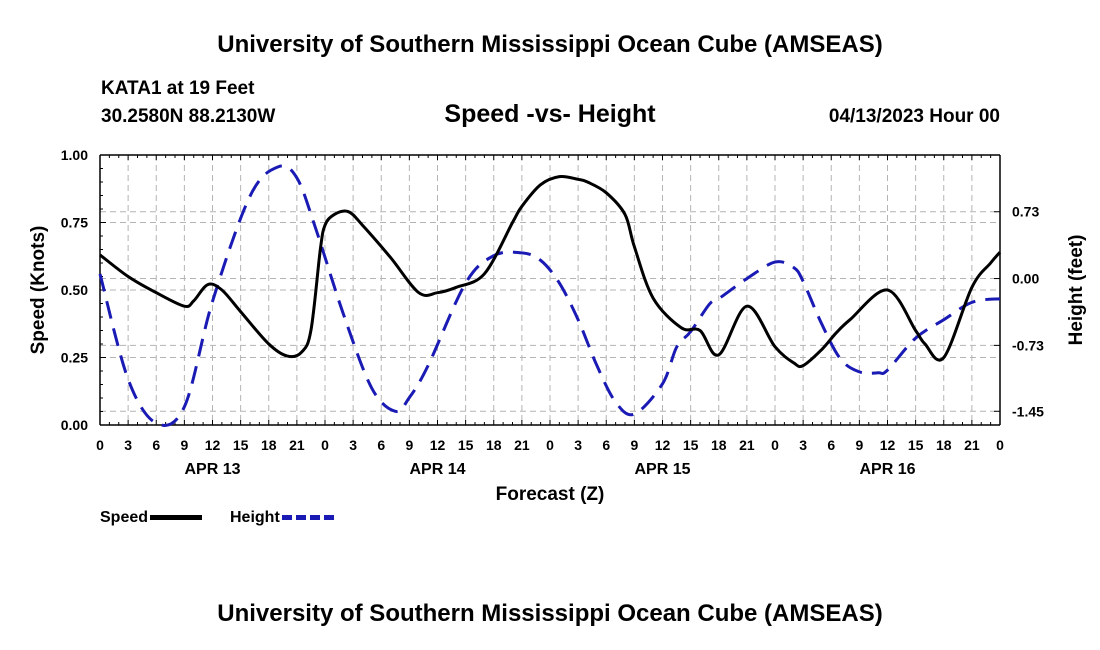 The image size is (1100, 650). Describe the element at coordinates (550, 494) in the screenshot. I see `x-axis-title: Forecast (Z)` at that location.